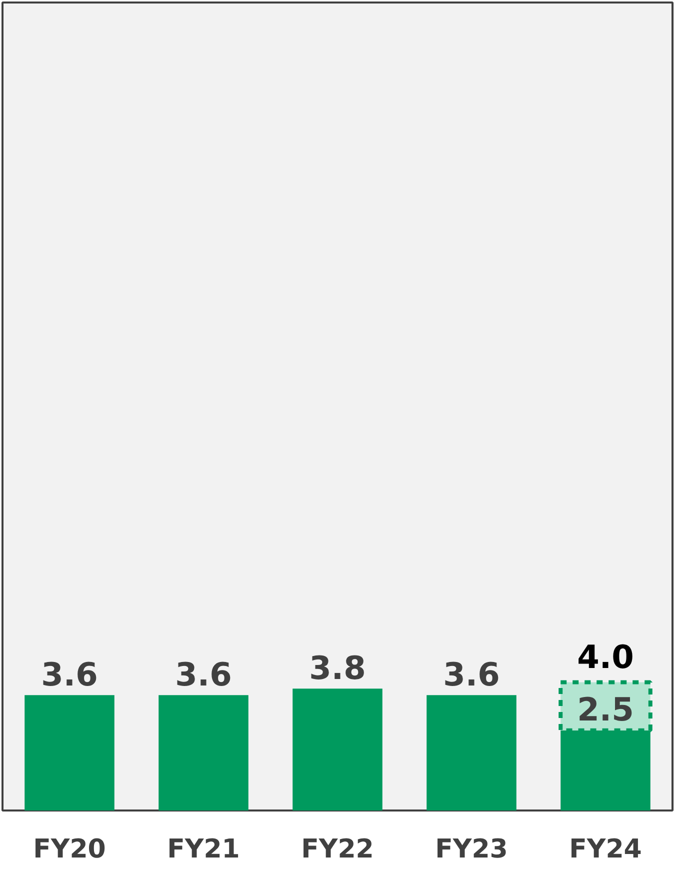  I want to click on x-tick-label: FY20, so click(69, 849).